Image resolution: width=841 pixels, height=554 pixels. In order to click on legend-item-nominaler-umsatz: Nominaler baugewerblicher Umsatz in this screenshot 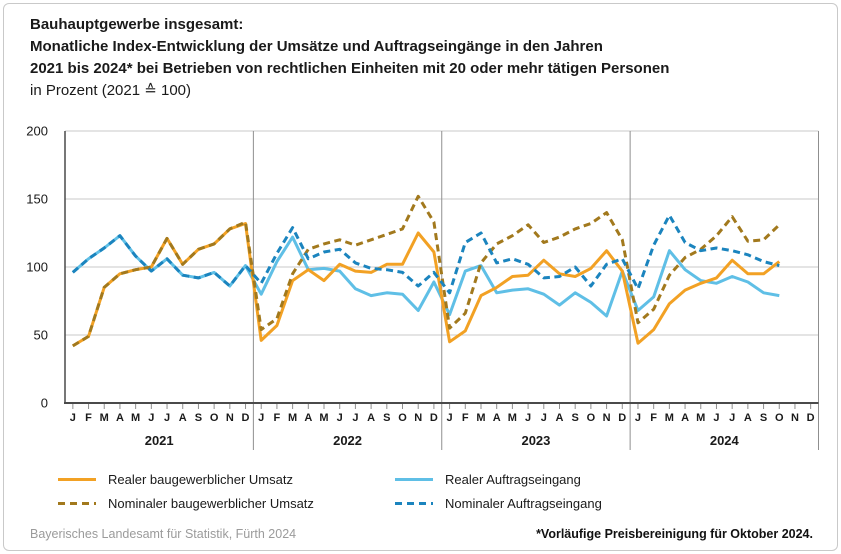, I will do `click(226, 503)`.